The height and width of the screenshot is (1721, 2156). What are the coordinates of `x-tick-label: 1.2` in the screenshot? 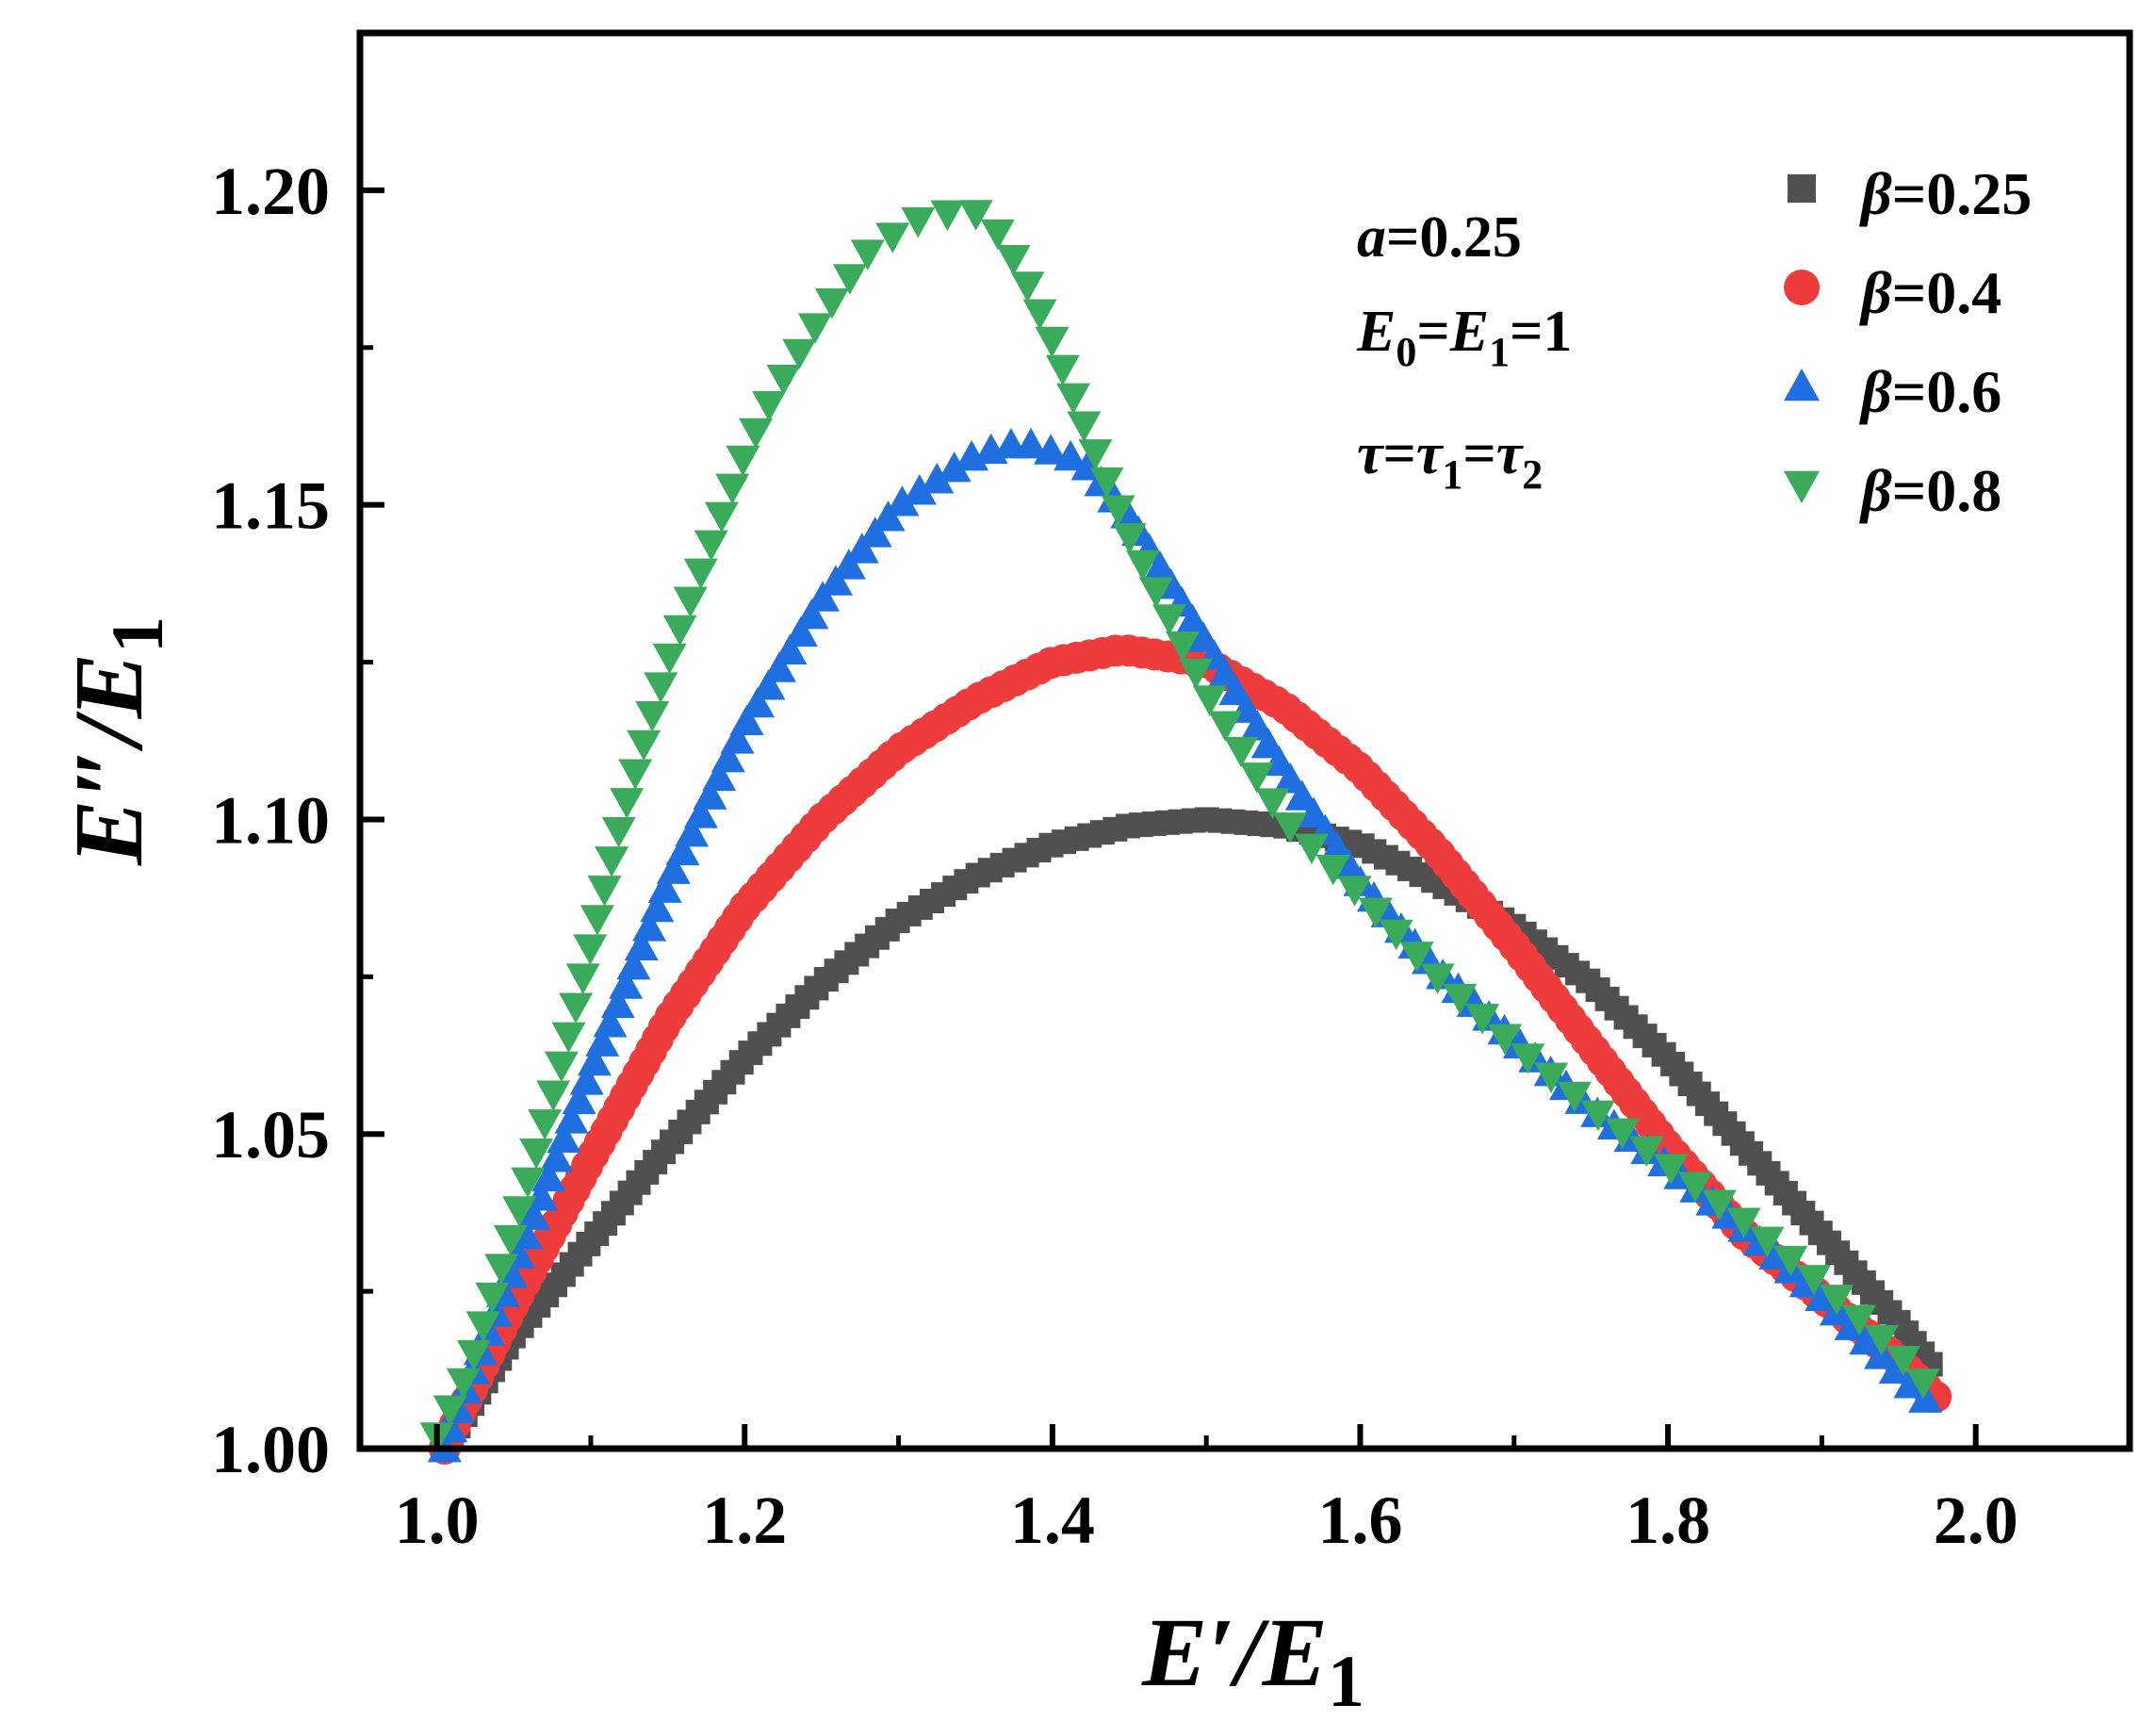 It's located at (745, 1520).